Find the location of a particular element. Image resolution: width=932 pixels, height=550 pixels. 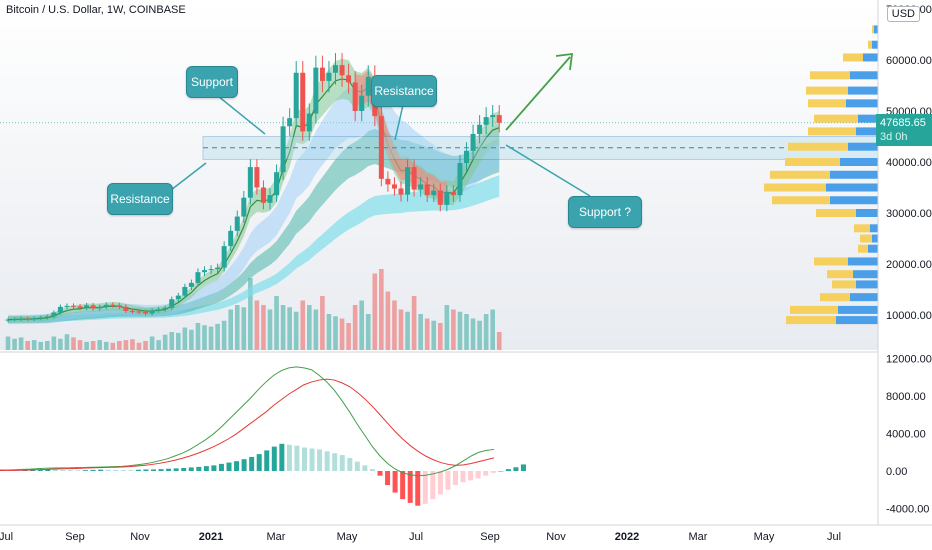

projection-arrow-head is located at coordinates (564, 61).